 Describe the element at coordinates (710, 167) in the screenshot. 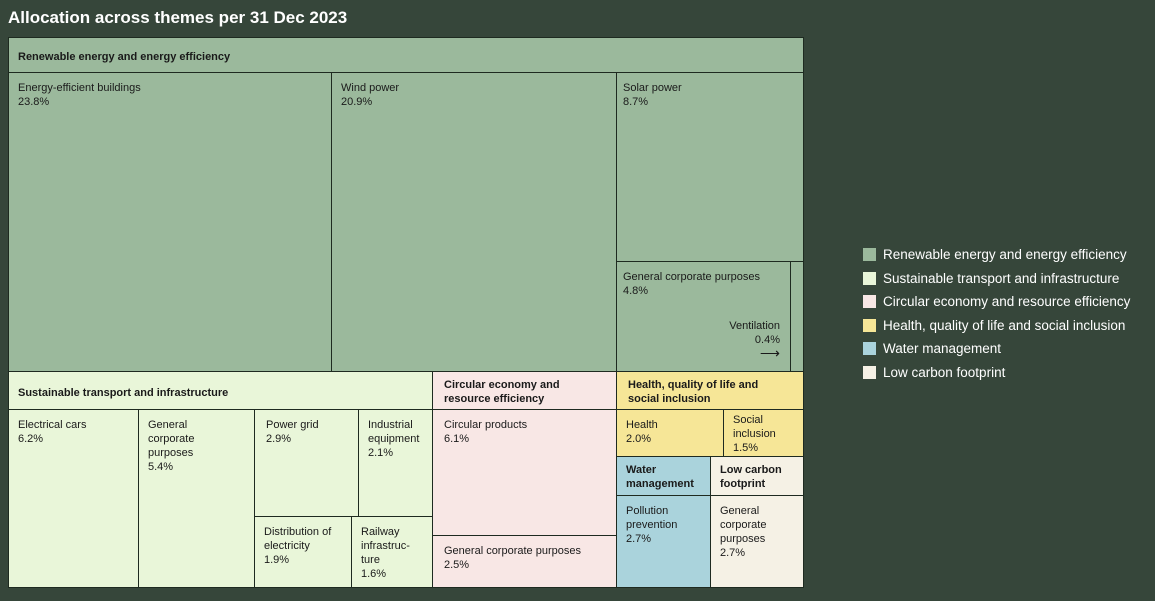

I see `tile-solar-power: Solar power 8.7%` at that location.